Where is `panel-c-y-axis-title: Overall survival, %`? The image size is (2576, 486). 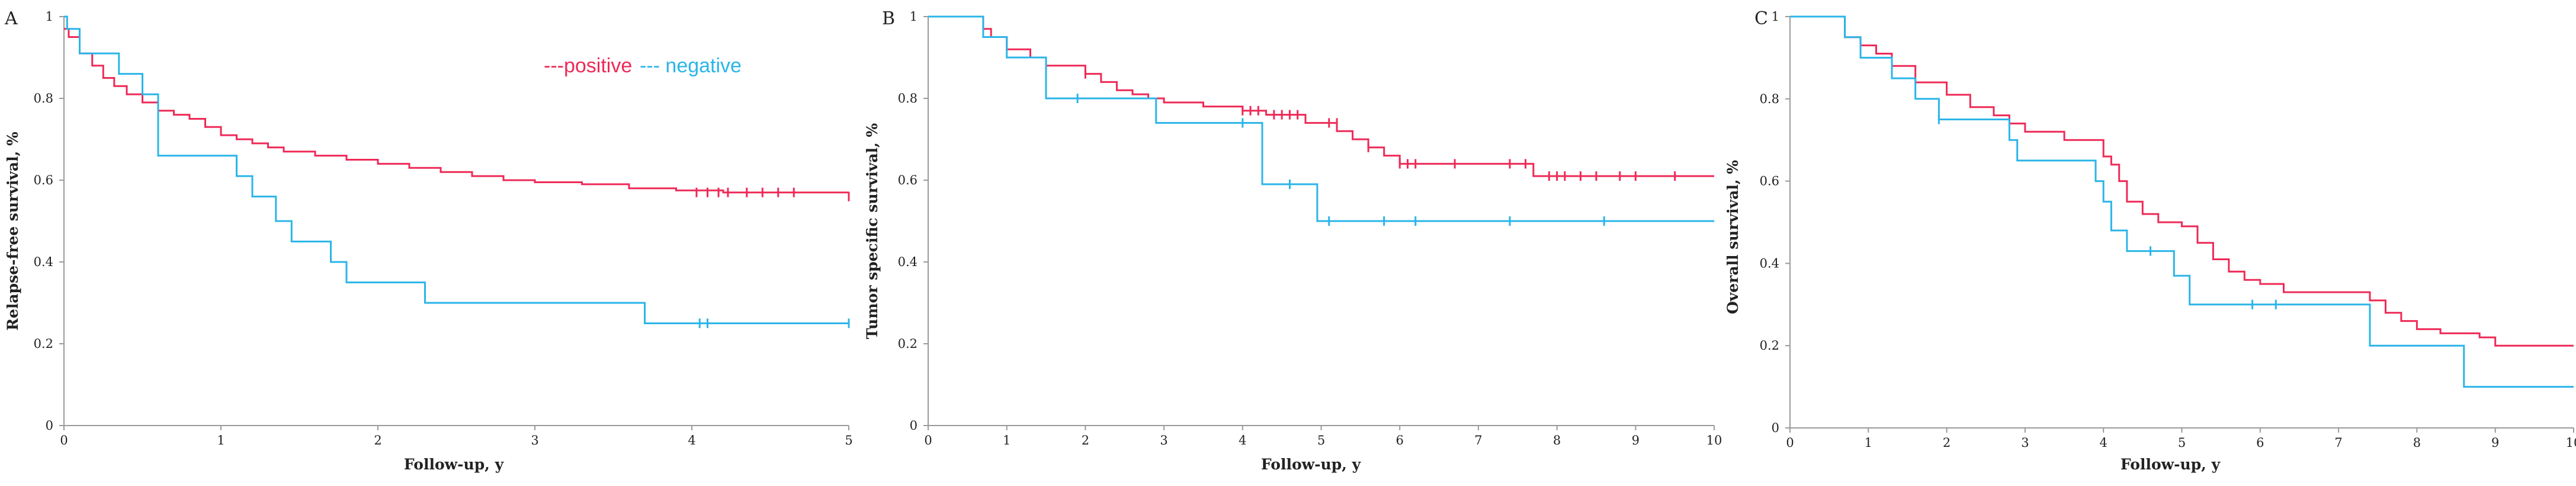
panel-c-y-axis-title: Overall survival, % is located at coordinates (1732, 237).